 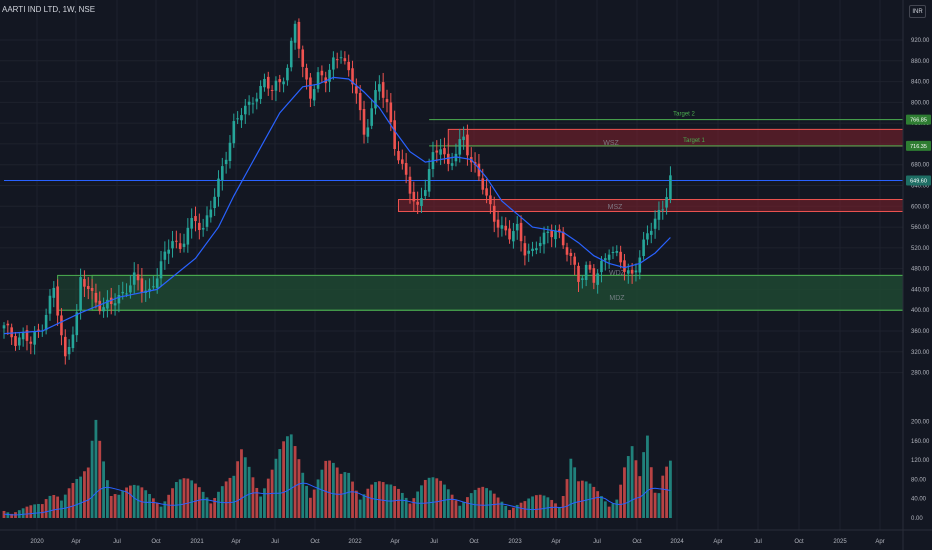 What do you see at coordinates (920, 187) in the screenshot?
I see `price-tick-label: 640.00` at bounding box center [920, 187].